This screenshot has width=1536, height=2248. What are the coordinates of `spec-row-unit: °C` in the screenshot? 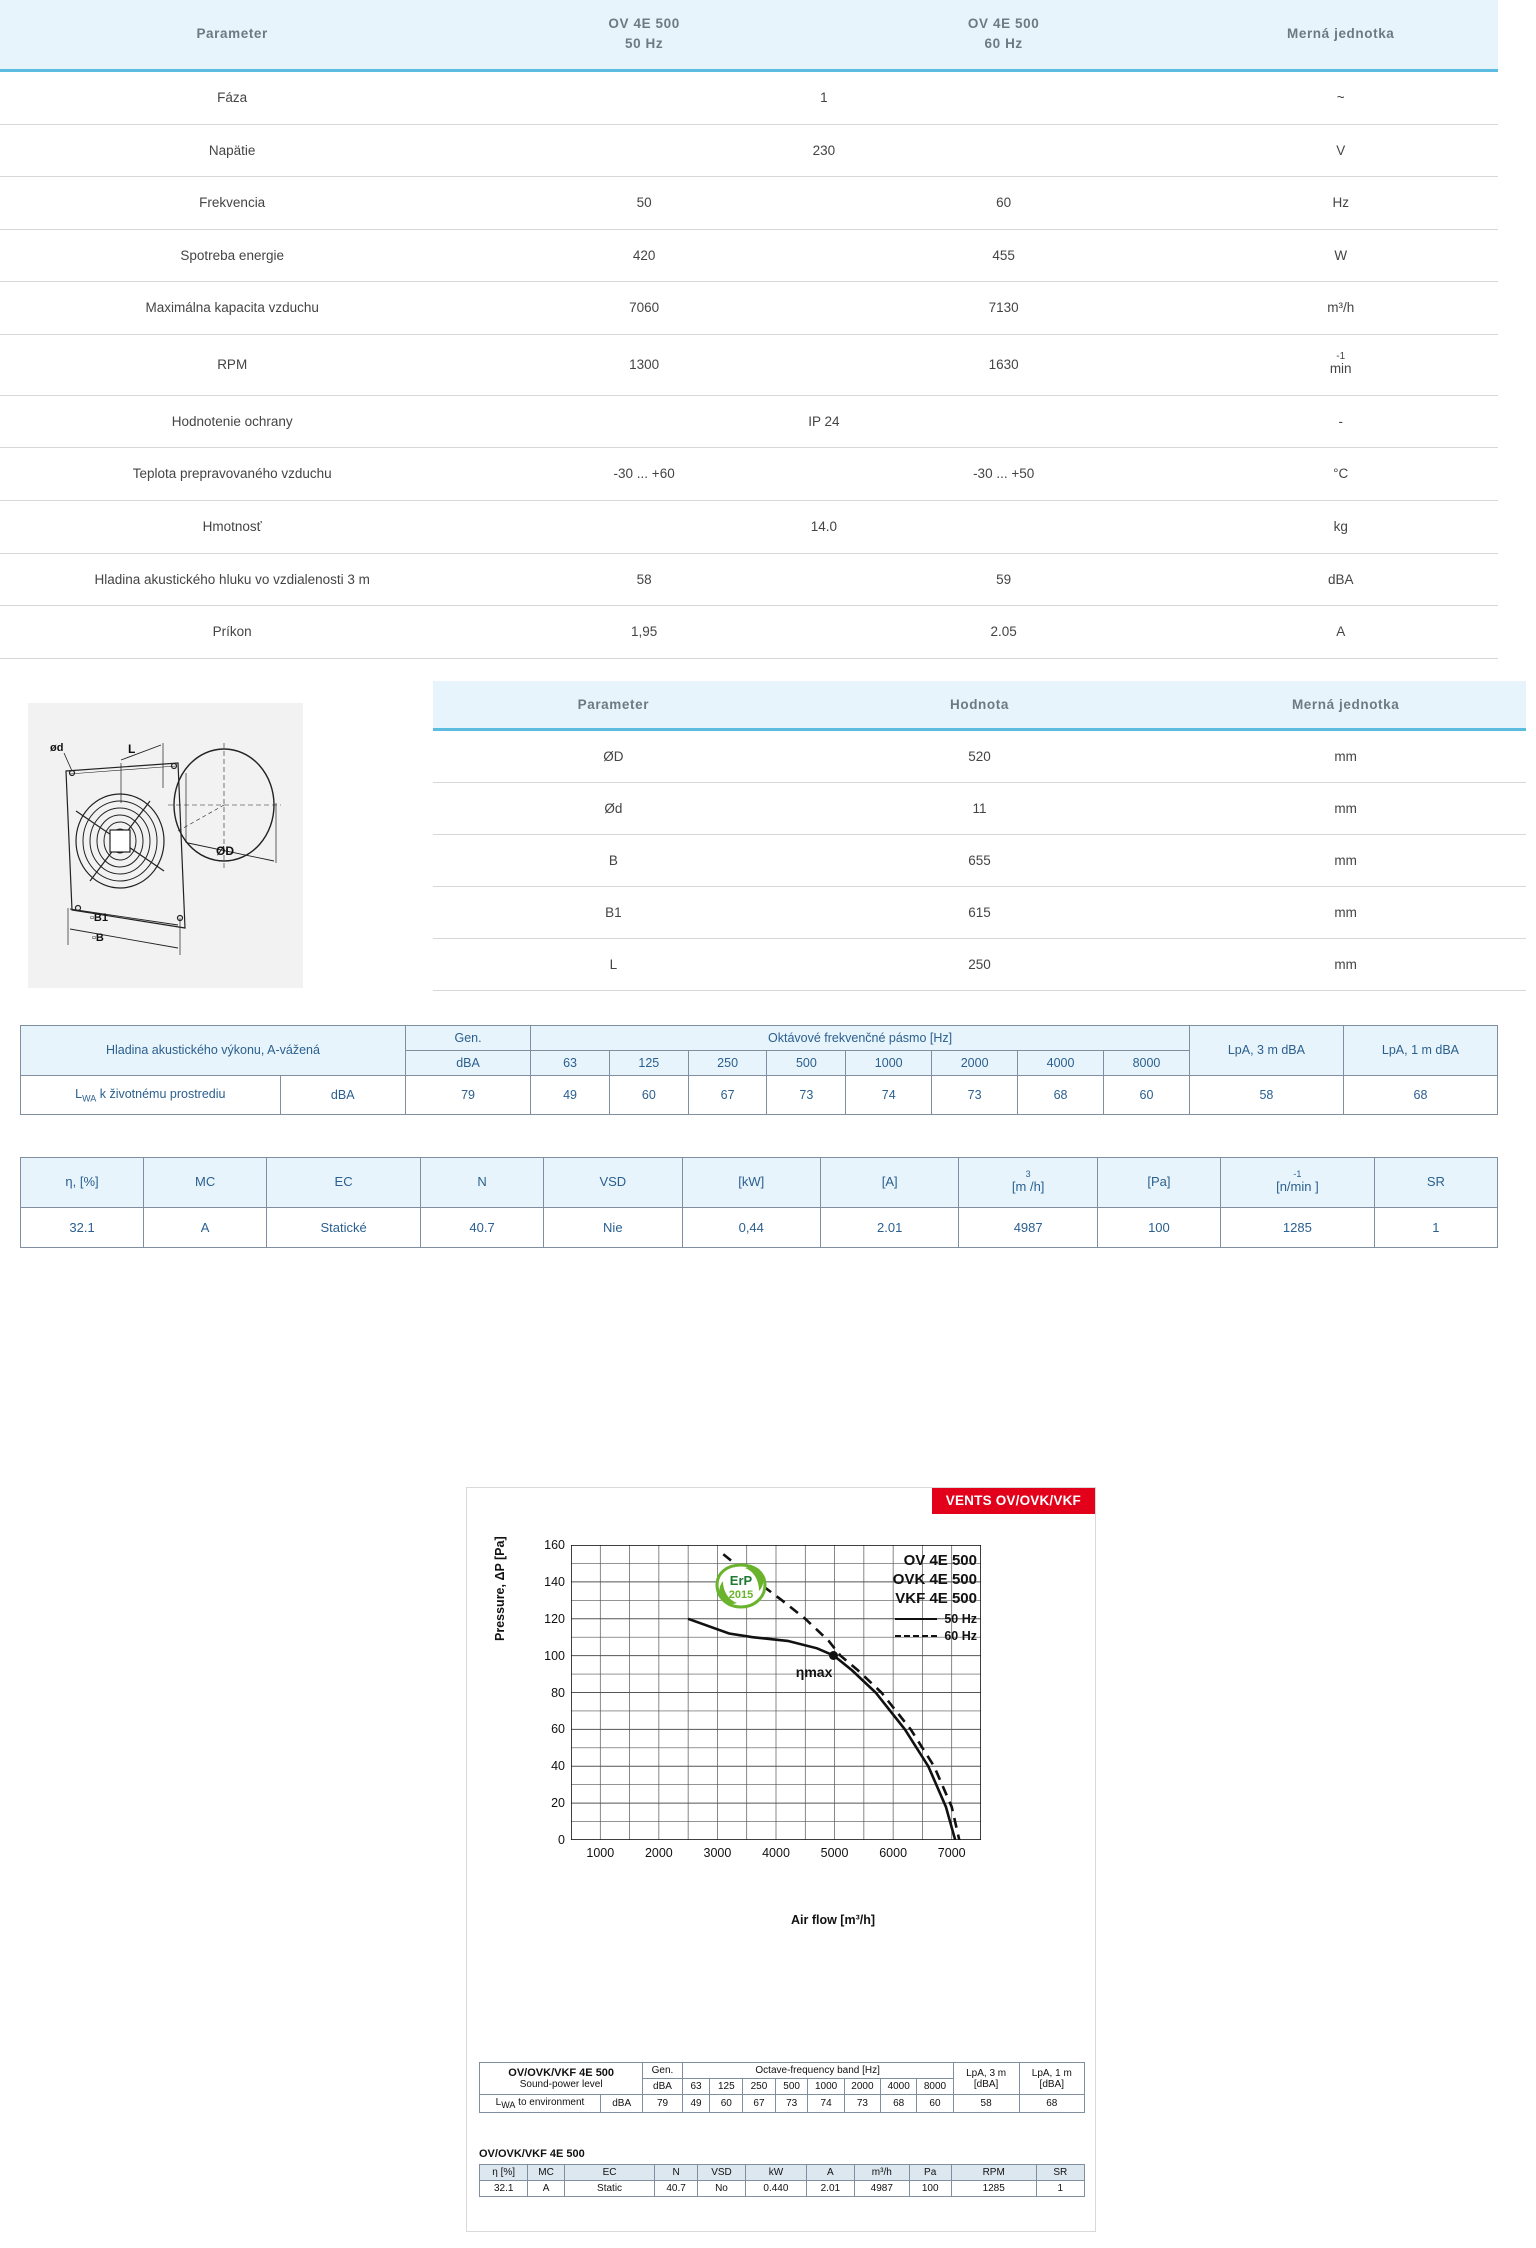 It's located at (1340, 474).